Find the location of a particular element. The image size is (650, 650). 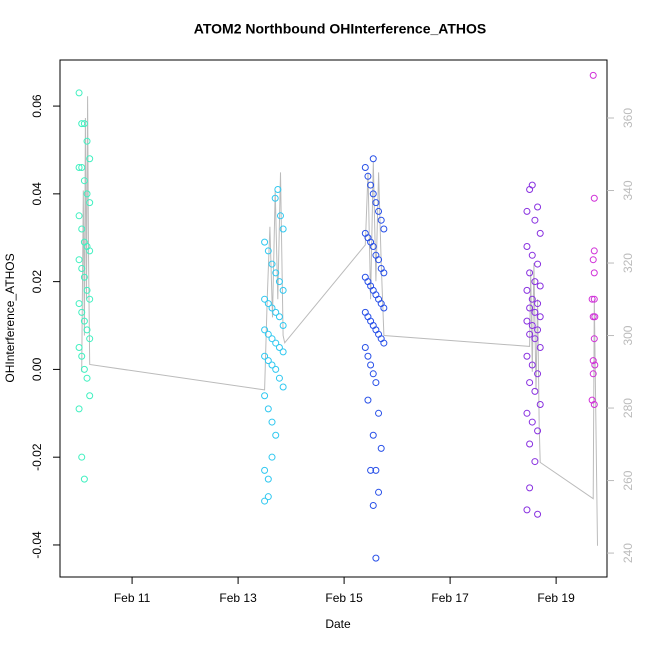

y2-tick-label: 280 is located at coordinates (628, 408).